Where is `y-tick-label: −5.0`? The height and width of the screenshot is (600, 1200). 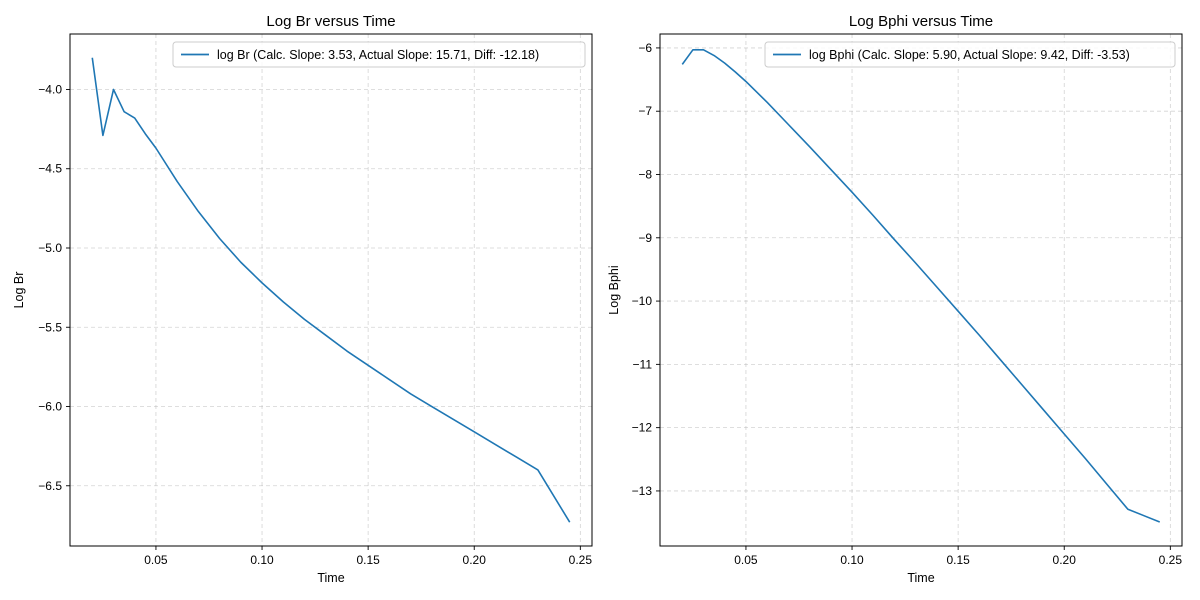 y-tick-label: −5.0 is located at coordinates (50, 248).